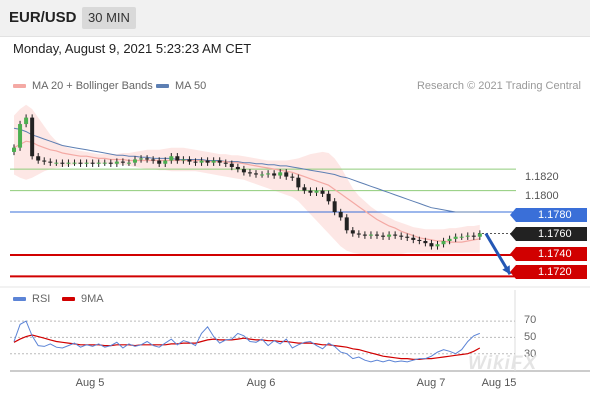 This screenshot has height=400, width=590. What do you see at coordinates (83, 86) in the screenshot?
I see `legend-ma20: MA 20 + Bollinger Bands` at bounding box center [83, 86].